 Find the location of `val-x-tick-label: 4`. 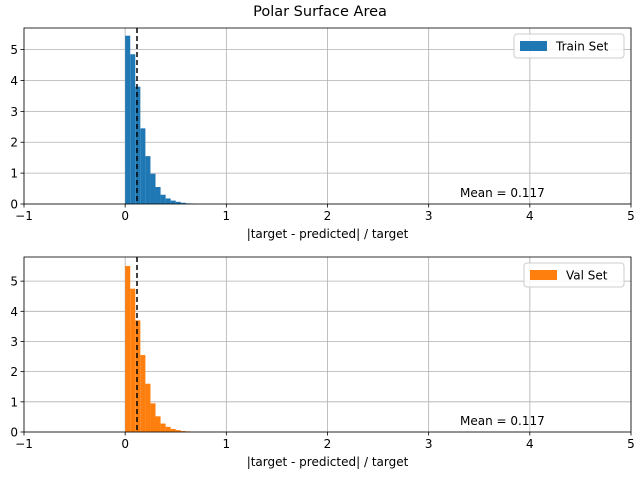

val-x-tick-label: 4 is located at coordinates (530, 444).